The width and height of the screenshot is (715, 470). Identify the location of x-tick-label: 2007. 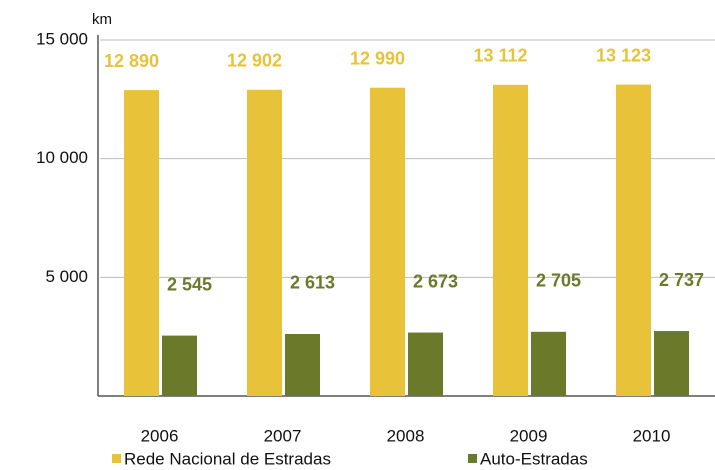
(283, 435).